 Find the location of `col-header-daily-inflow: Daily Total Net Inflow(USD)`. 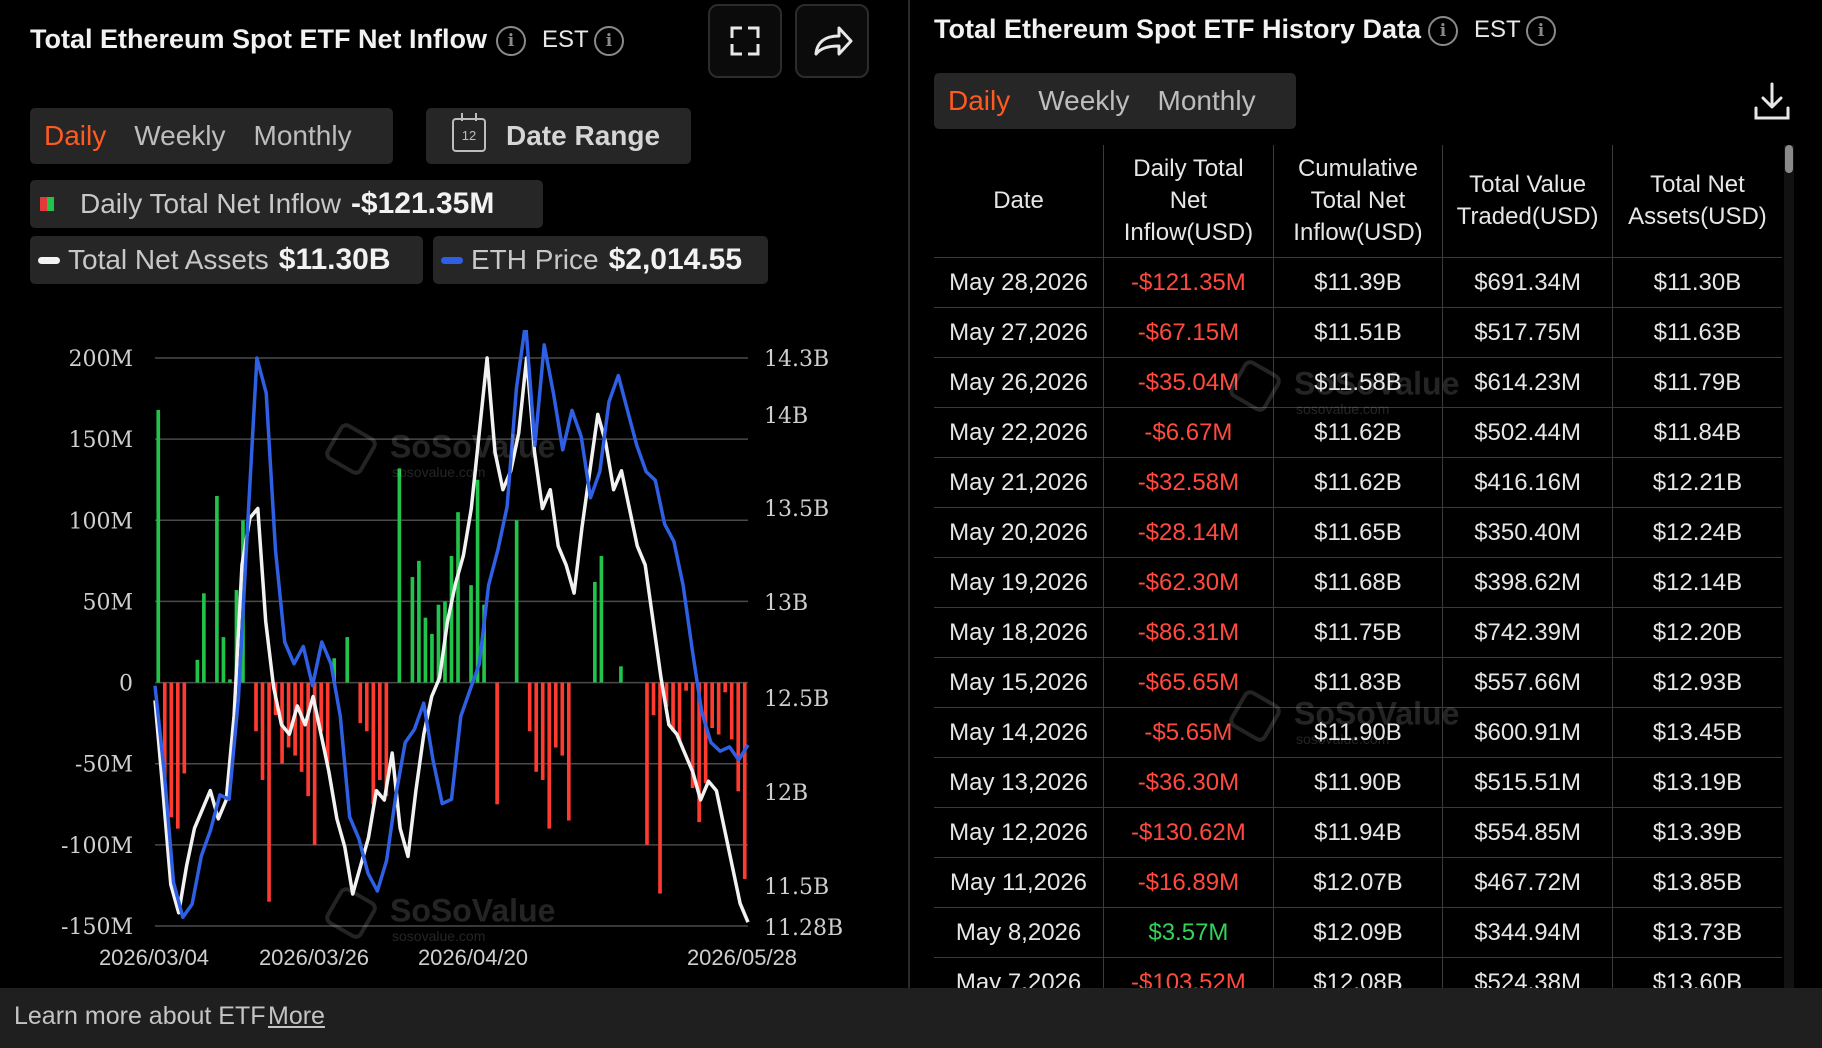

col-header-daily-inflow: Daily Total Net Inflow(USD) is located at coordinates (1188, 201).